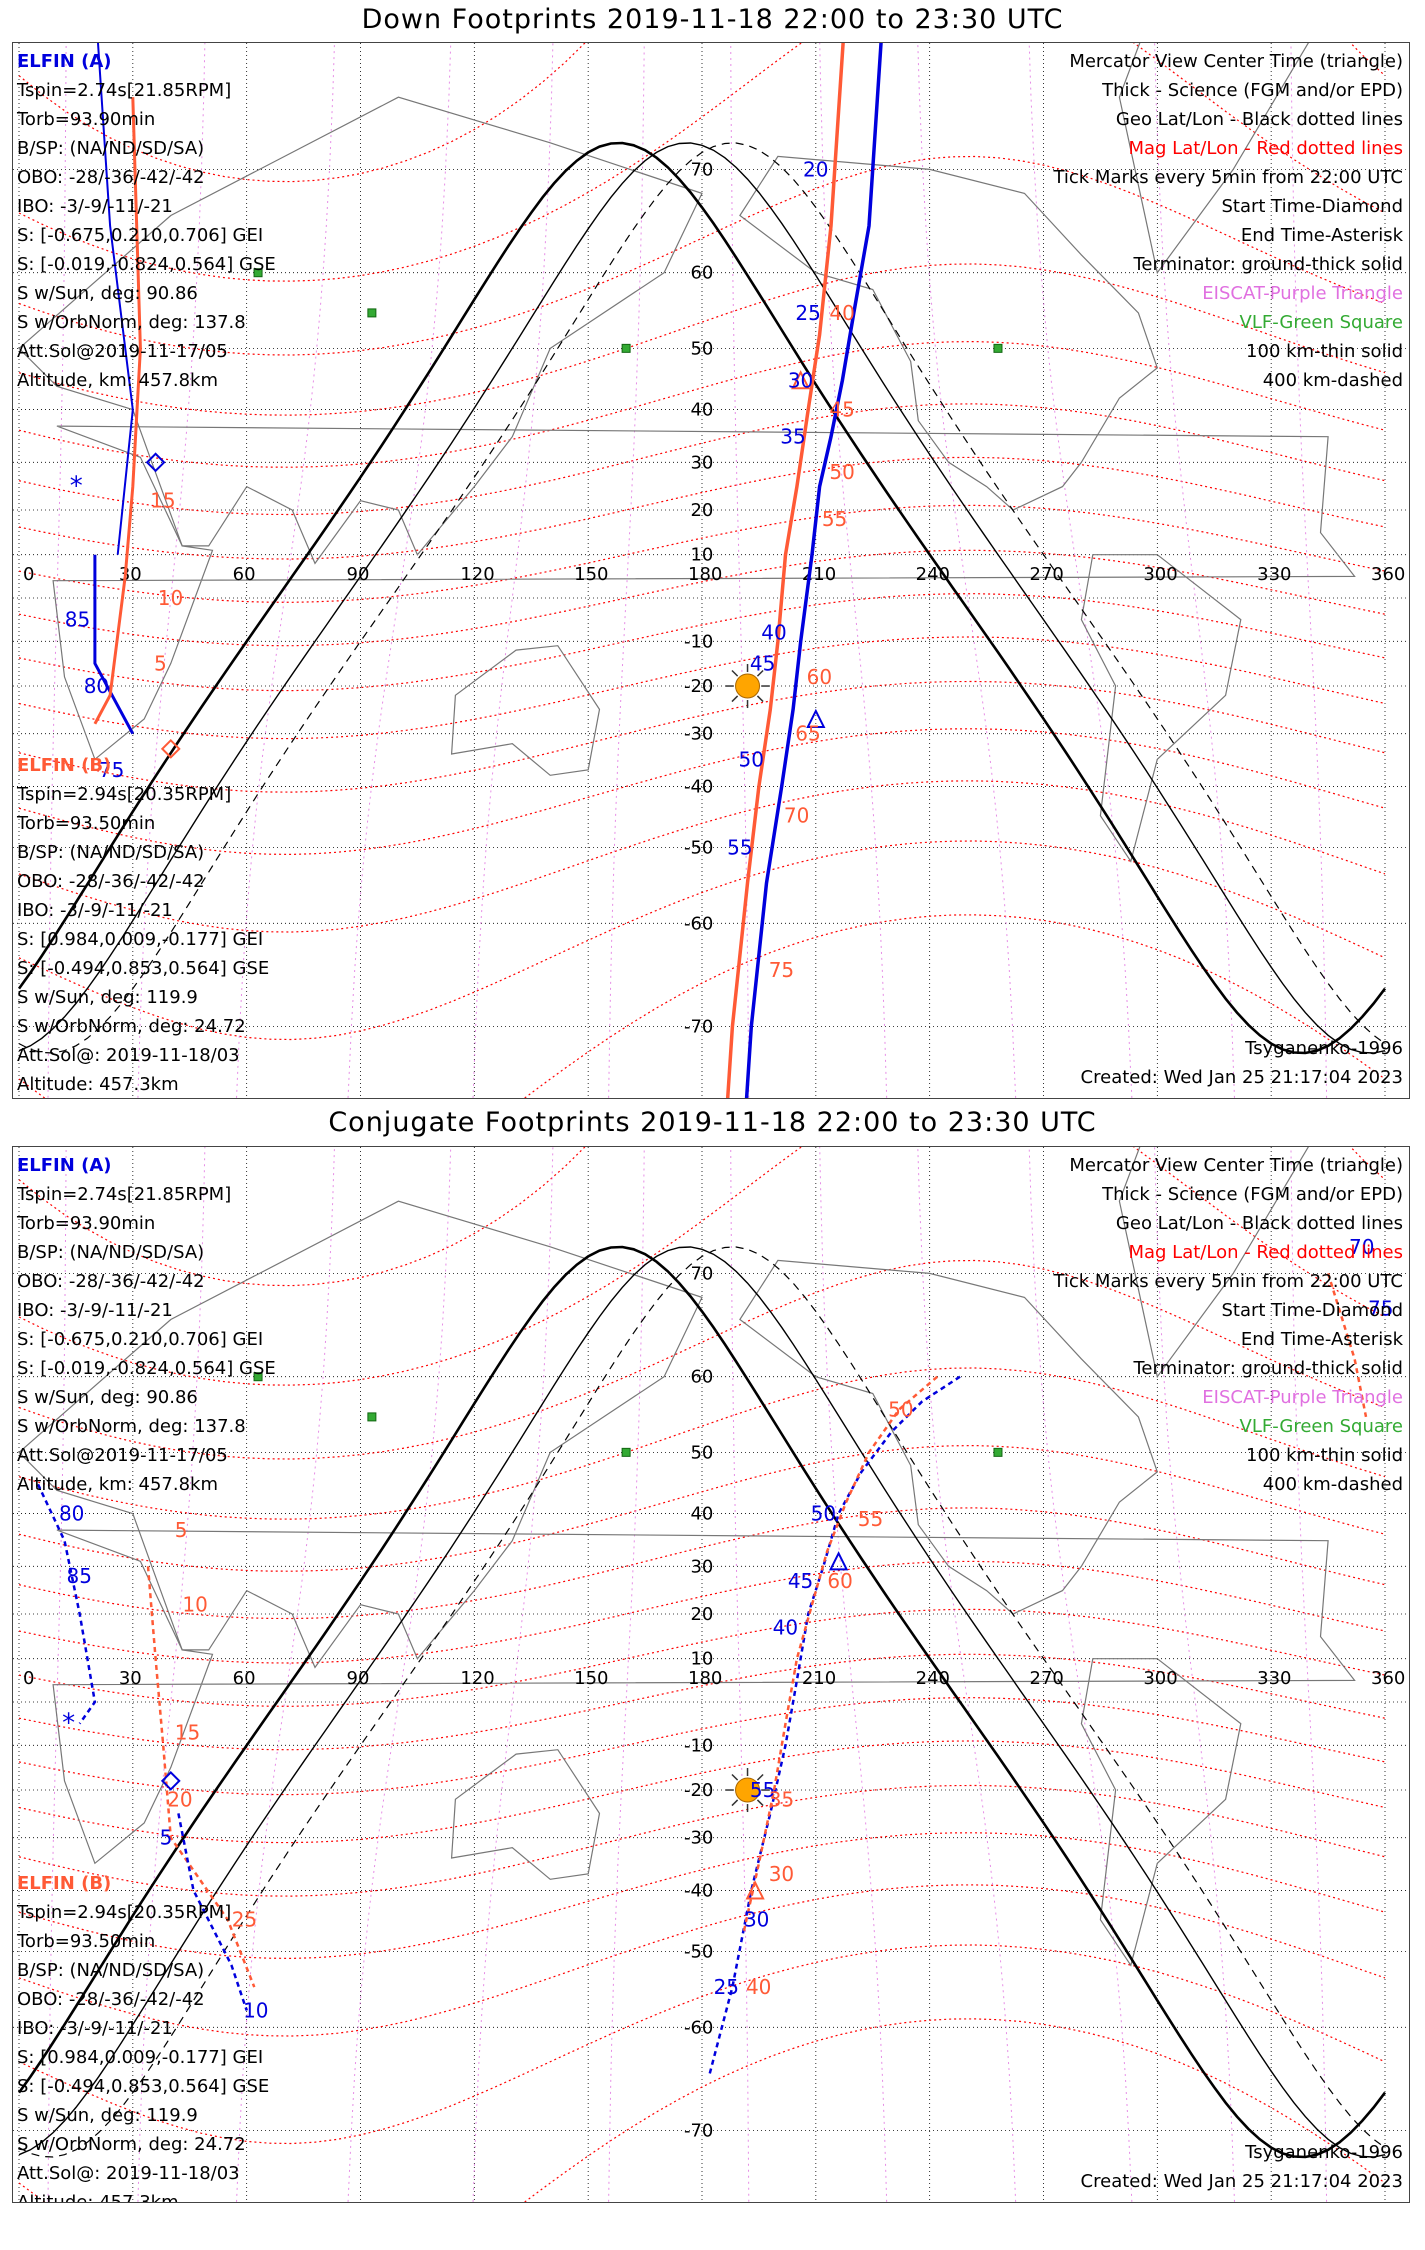 This screenshot has width=1425, height=2250. I want to click on info-line: S w/OrbNorm, deg: 137.8, so click(131, 322).